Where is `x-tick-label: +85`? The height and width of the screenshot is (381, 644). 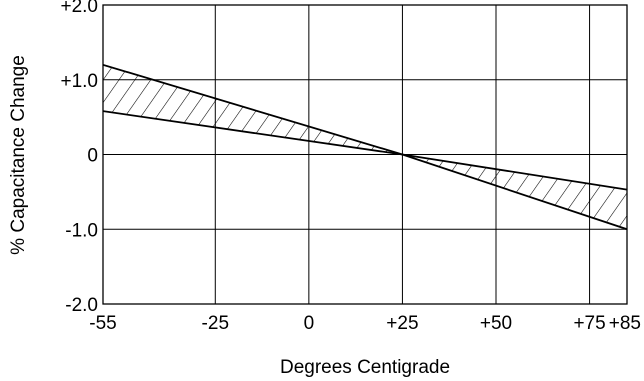
x-tick-label: +85 is located at coordinates (625, 323).